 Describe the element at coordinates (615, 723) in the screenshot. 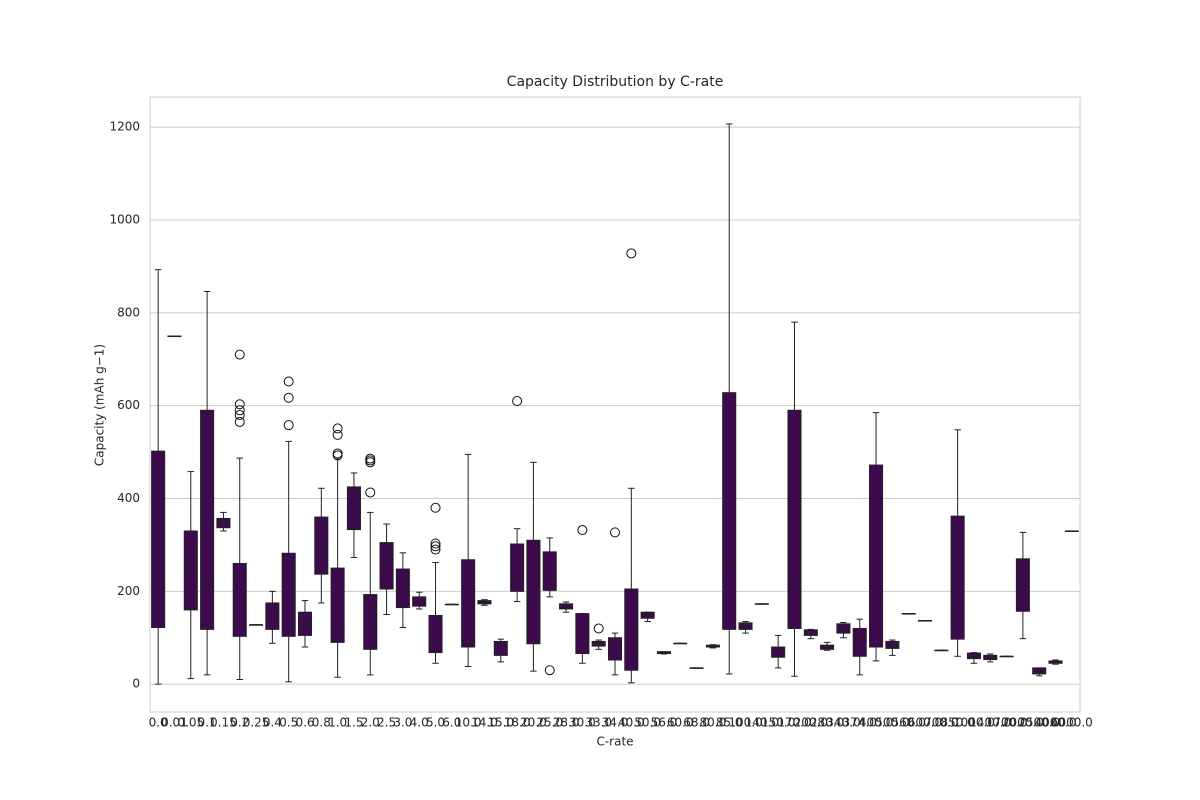

I see `x-tick-label: 34.0` at that location.